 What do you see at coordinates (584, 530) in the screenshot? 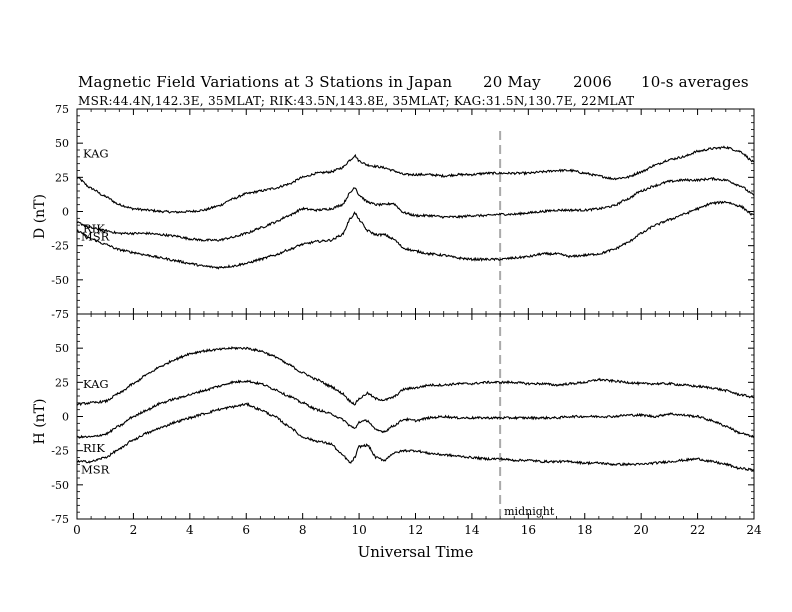
I see `x-tick-label: 18` at bounding box center [584, 530].